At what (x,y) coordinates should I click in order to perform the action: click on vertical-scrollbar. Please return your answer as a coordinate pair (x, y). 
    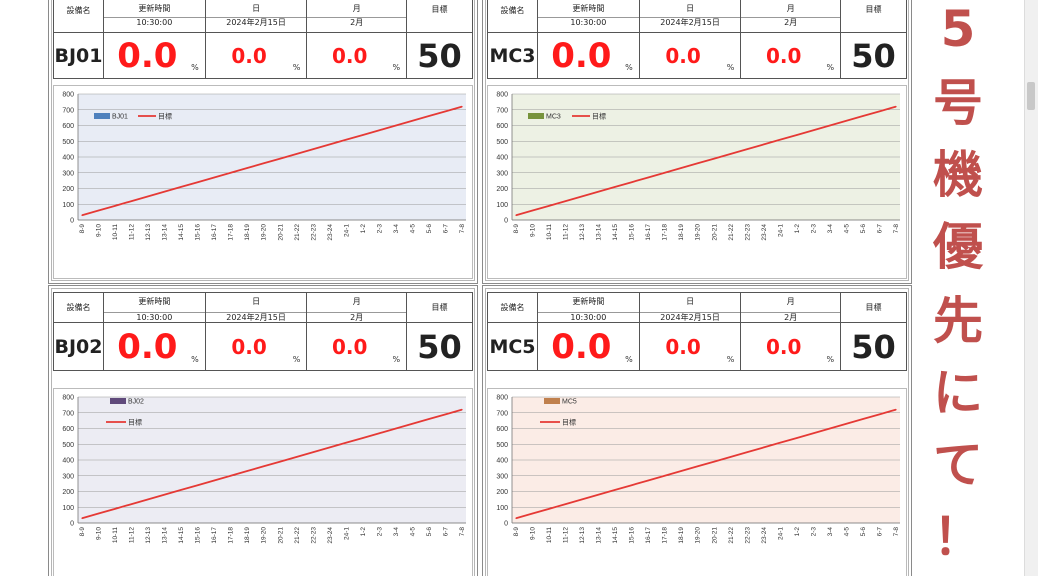
    Looking at the image, I should click on (1031, 288).